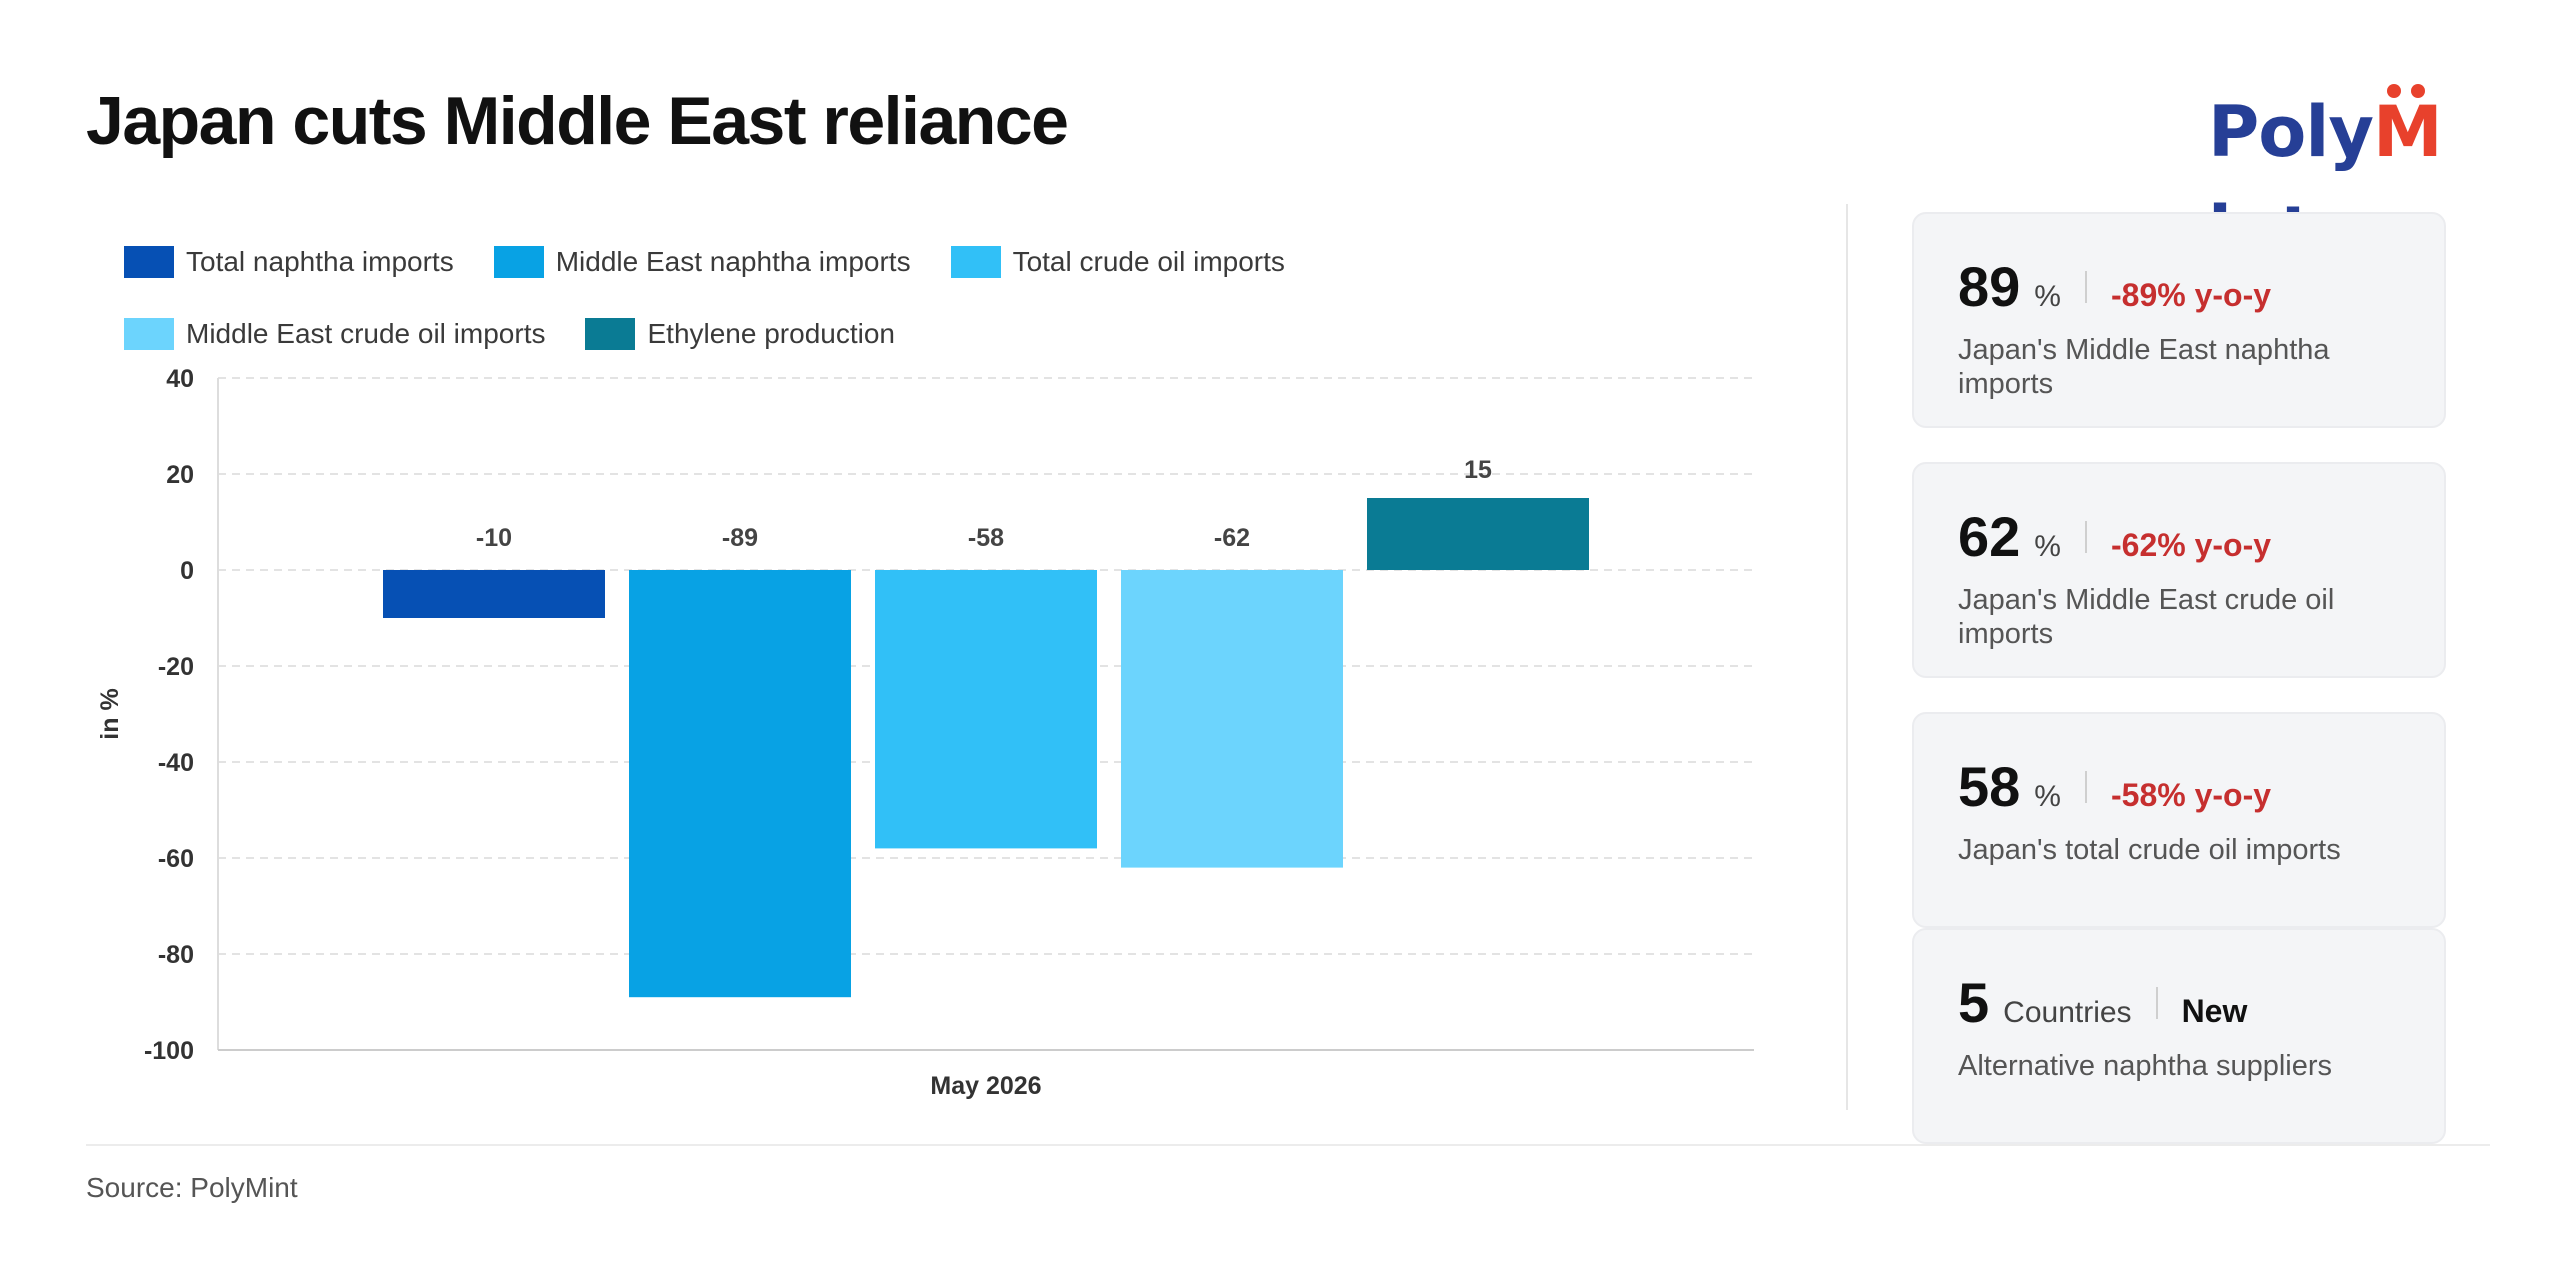 The width and height of the screenshot is (2560, 1280). What do you see at coordinates (2144, 367) in the screenshot?
I see `stat-description: Japan's Middle East naphtha imports` at bounding box center [2144, 367].